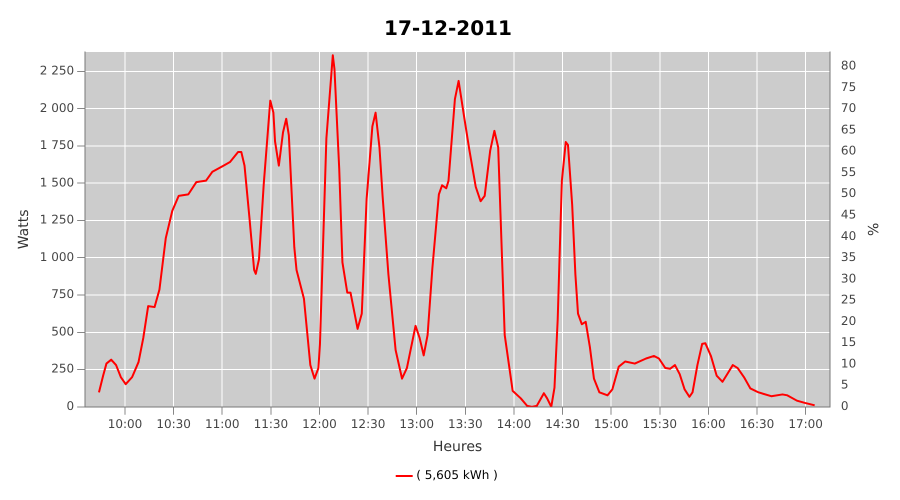  Describe the element at coordinates (368, 424) in the screenshot. I see `x-tick-label: 12:30` at that location.